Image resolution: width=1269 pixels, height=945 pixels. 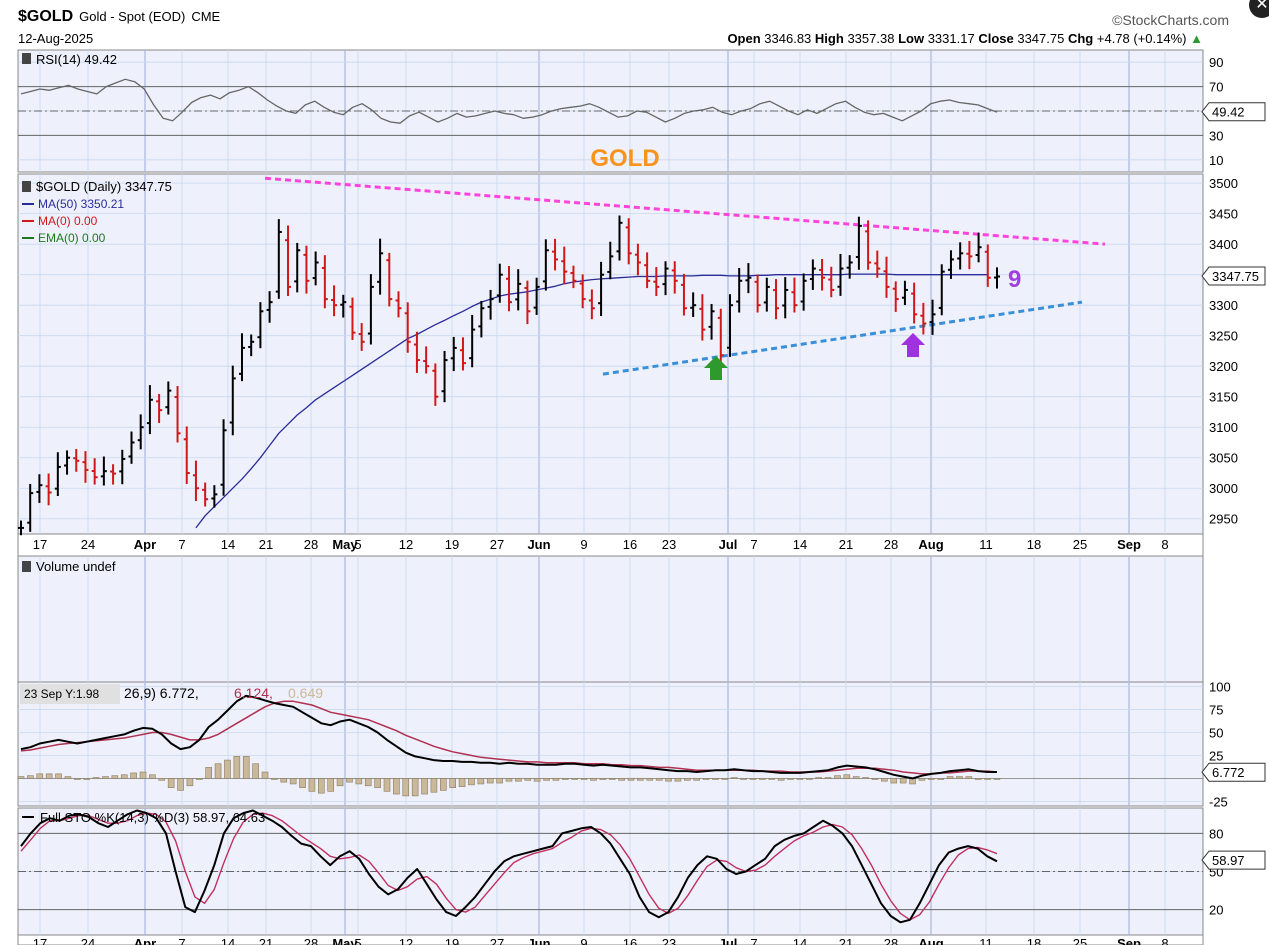 I want to click on x-tick-label: May, so click(x=345, y=940).